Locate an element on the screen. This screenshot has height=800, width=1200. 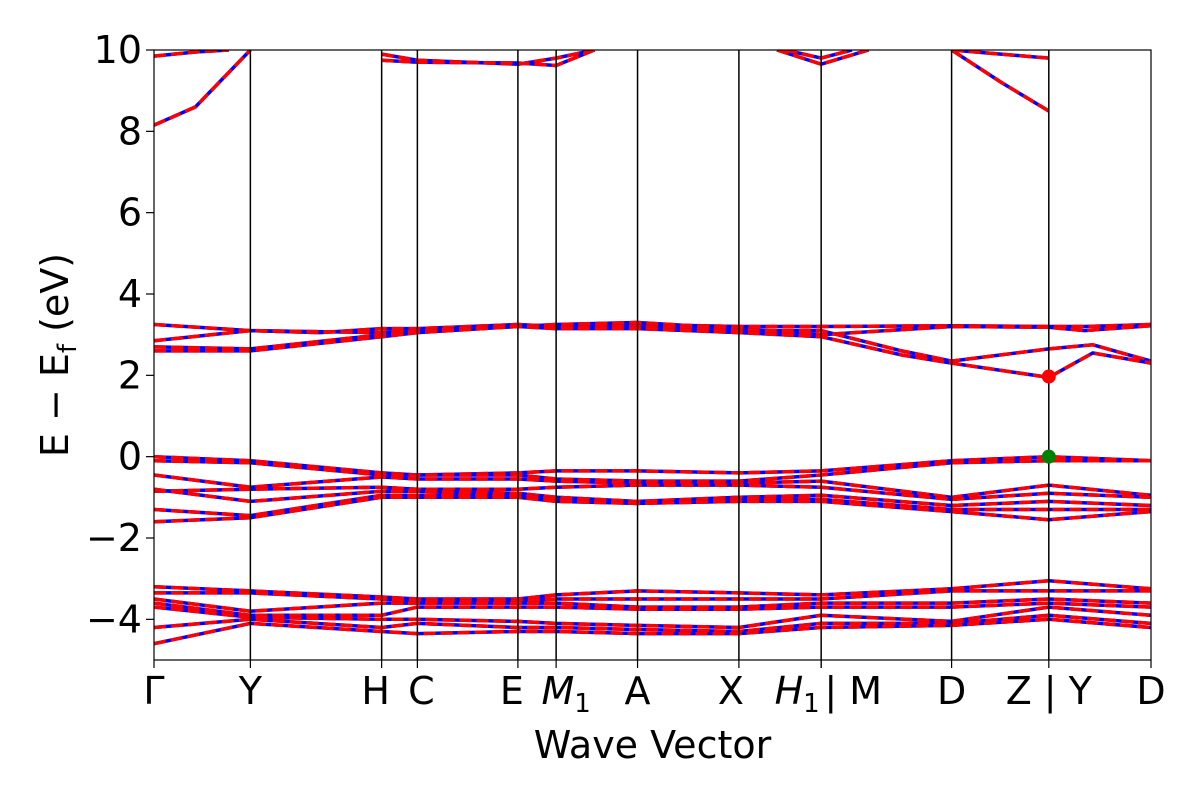
y-tick-label: 8 is located at coordinates (130, 131).